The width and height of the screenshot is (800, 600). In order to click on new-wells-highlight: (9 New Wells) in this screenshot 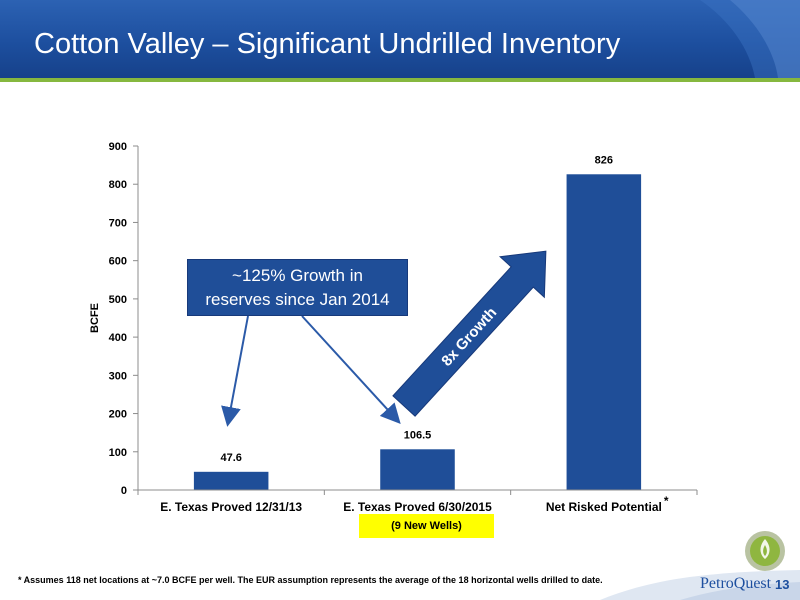, I will do `click(426, 526)`.